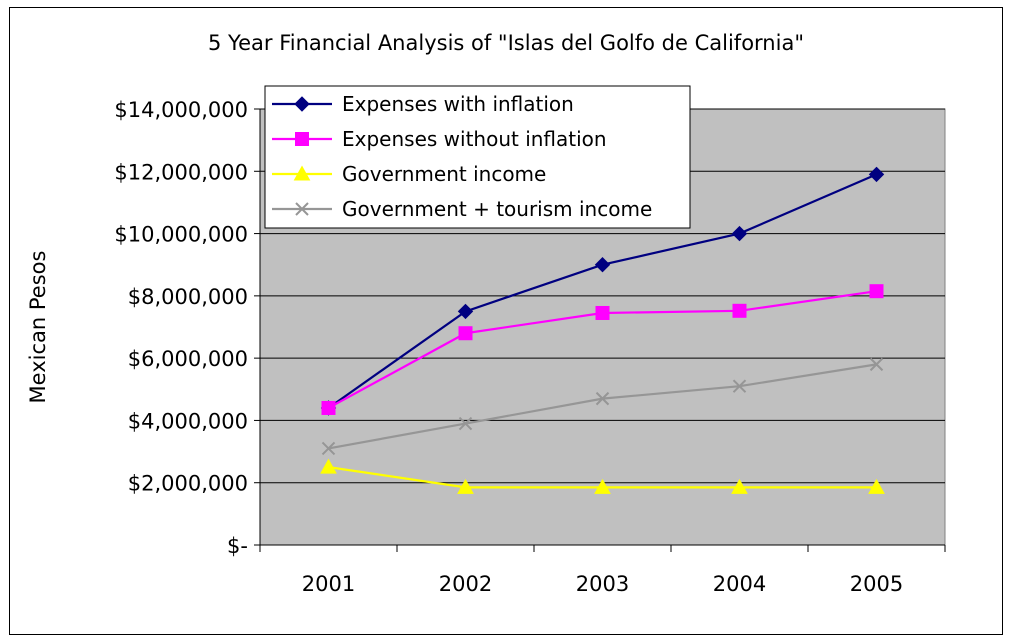 This screenshot has height=642, width=1012. Describe the element at coordinates (444, 174) in the screenshot. I see `legend-label: Government income` at that location.